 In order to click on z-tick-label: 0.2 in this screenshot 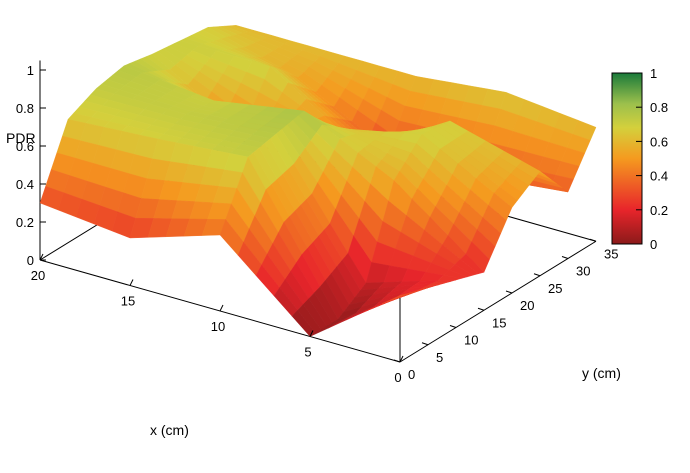, I will do `click(25, 222)`.